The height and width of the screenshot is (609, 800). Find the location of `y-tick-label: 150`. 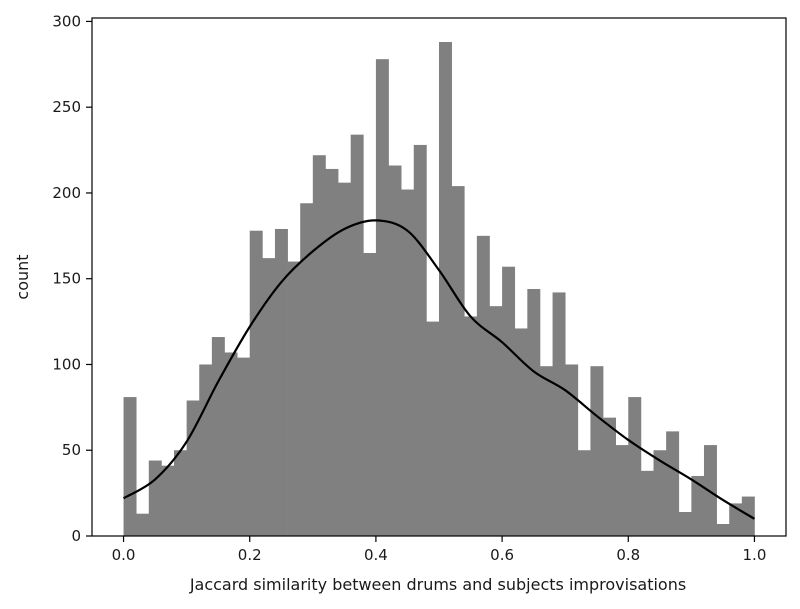

y-tick-label: 150 is located at coordinates (66, 279).